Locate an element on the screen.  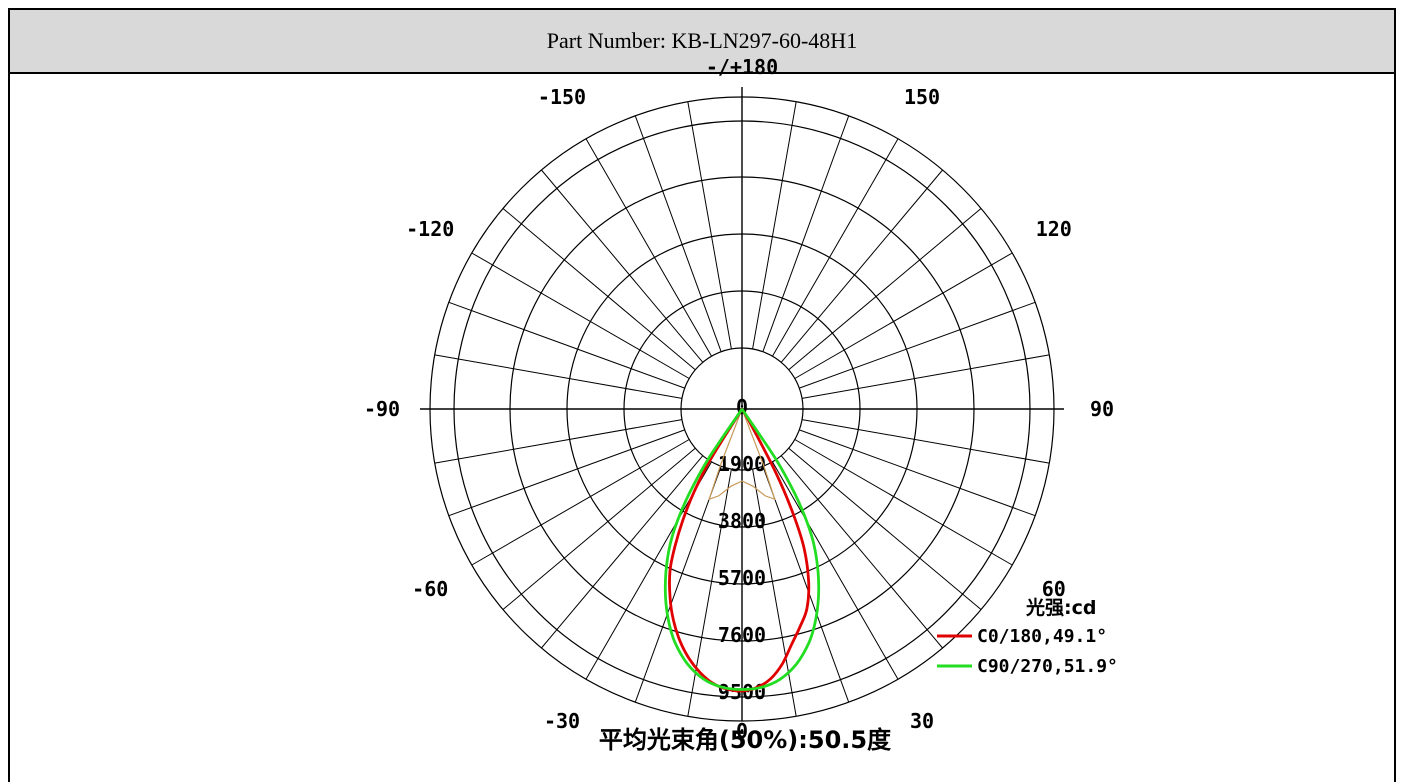
legend: 光强:cd C0/180,49.1° C90/270,51.9° is located at coordinates (1027, 636).